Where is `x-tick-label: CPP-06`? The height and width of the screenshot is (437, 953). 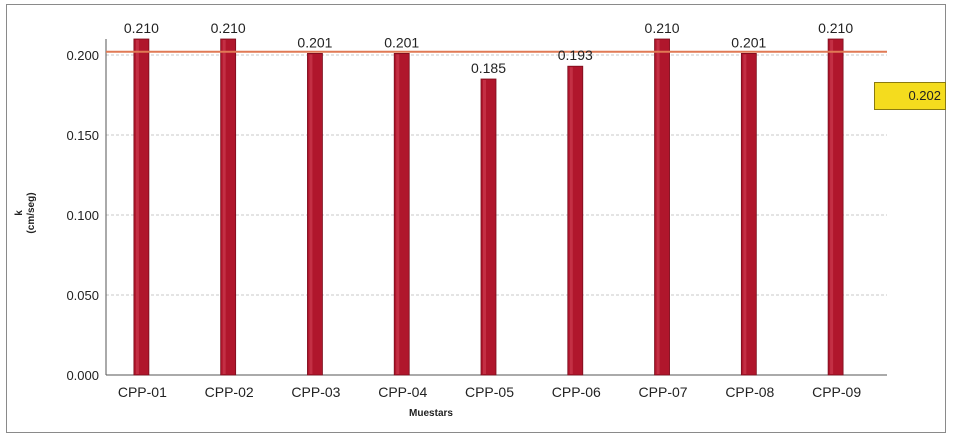 x-tick-label: CPP-06 is located at coordinates (576, 392).